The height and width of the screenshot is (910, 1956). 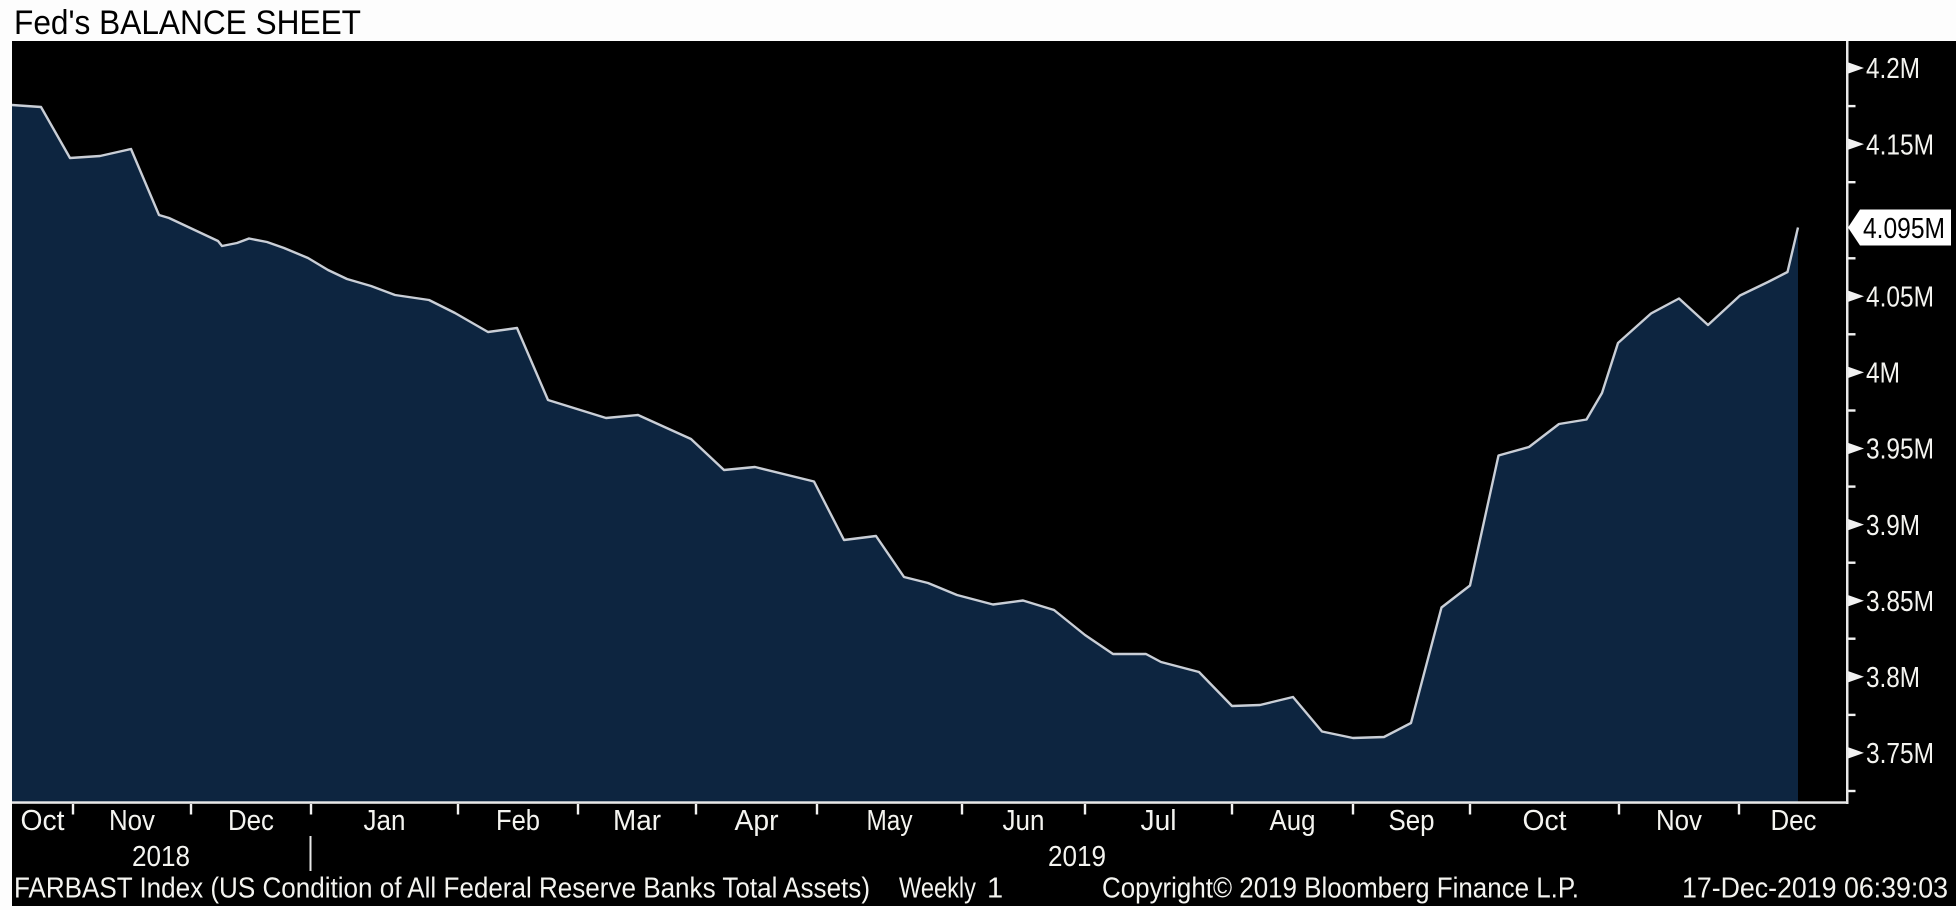 What do you see at coordinates (1893, 69) in the screenshot?
I see `svg-text: 4.2M` at bounding box center [1893, 69].